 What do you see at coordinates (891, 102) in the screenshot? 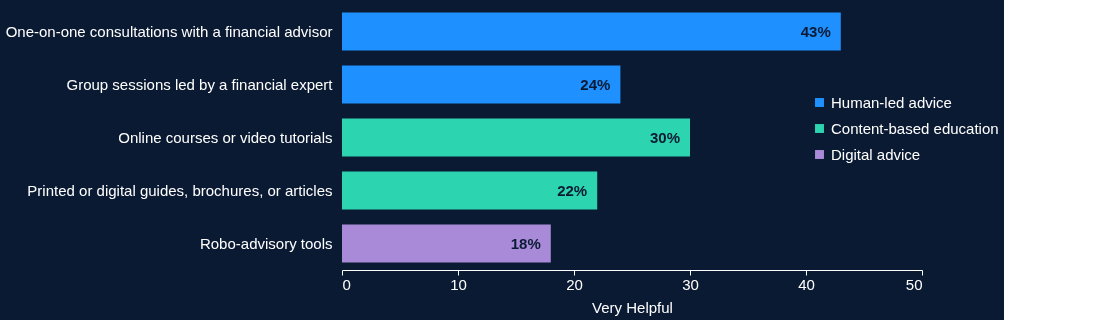
I see `legend-label: Human-led advice` at bounding box center [891, 102].